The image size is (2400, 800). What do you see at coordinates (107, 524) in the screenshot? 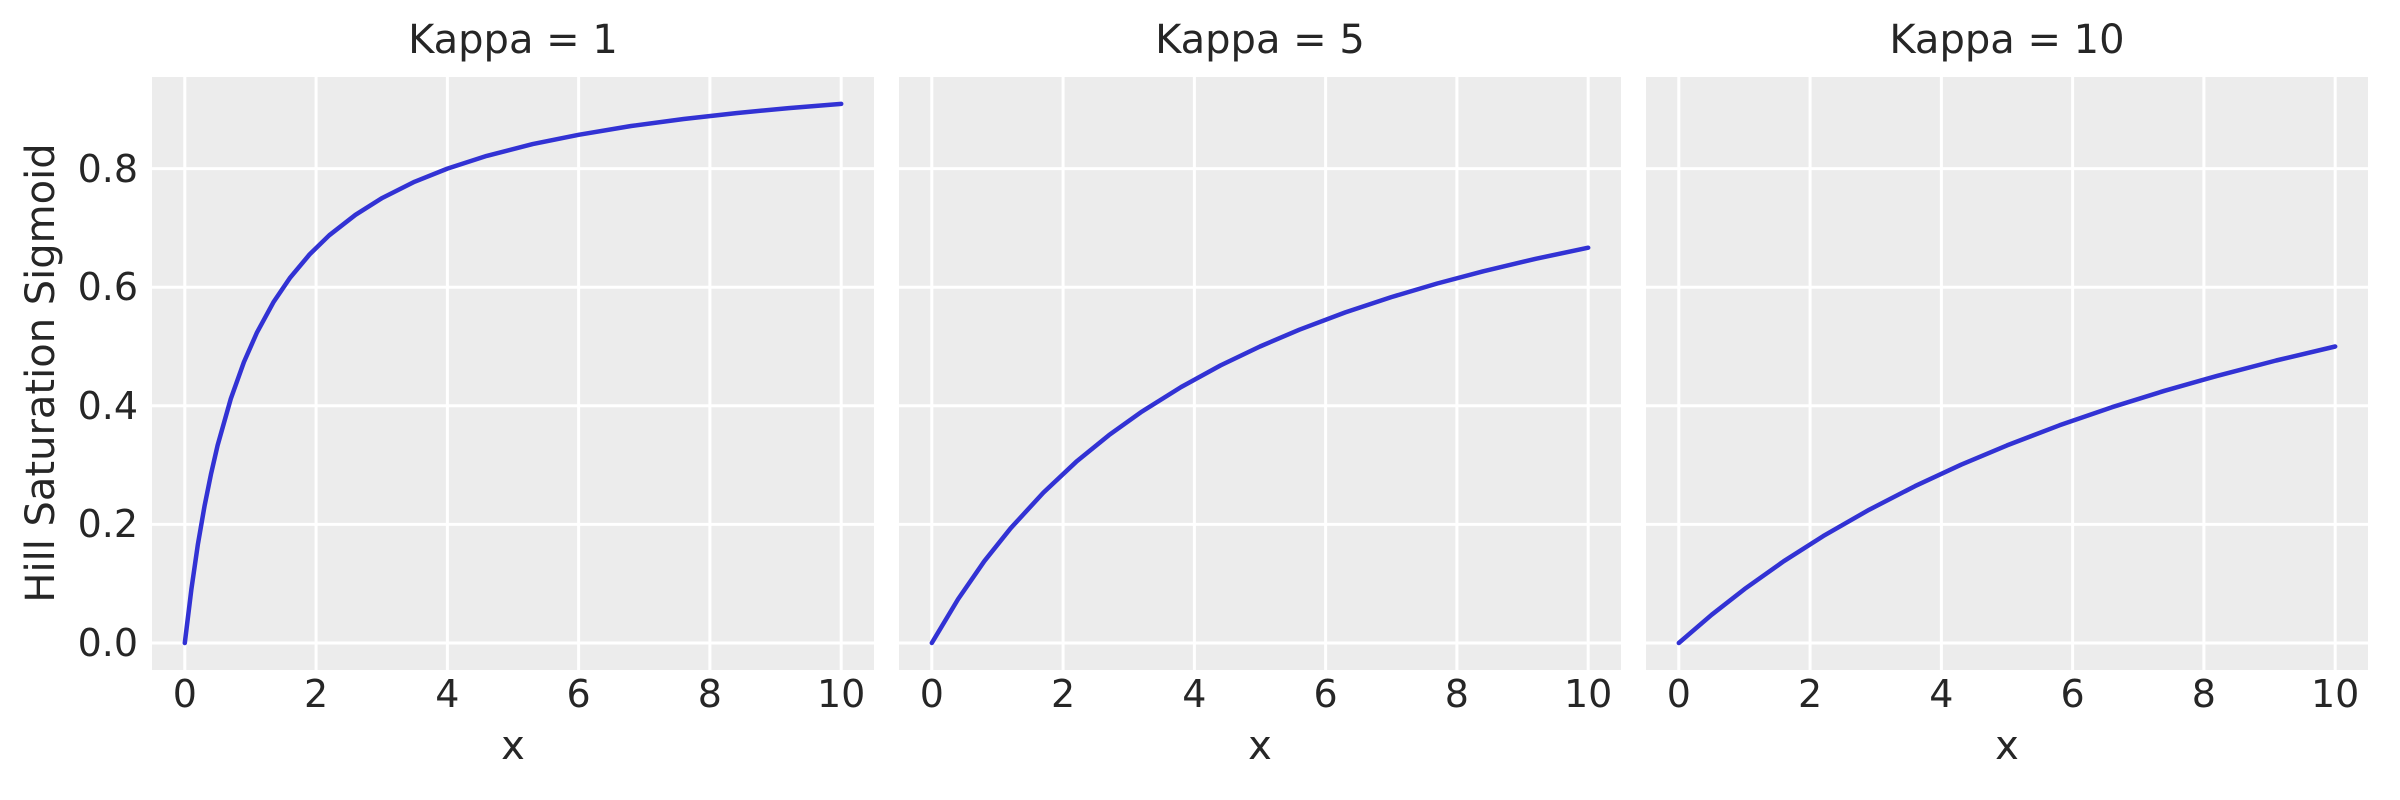
I see `y-tick-label: 0.2` at bounding box center [107, 524].